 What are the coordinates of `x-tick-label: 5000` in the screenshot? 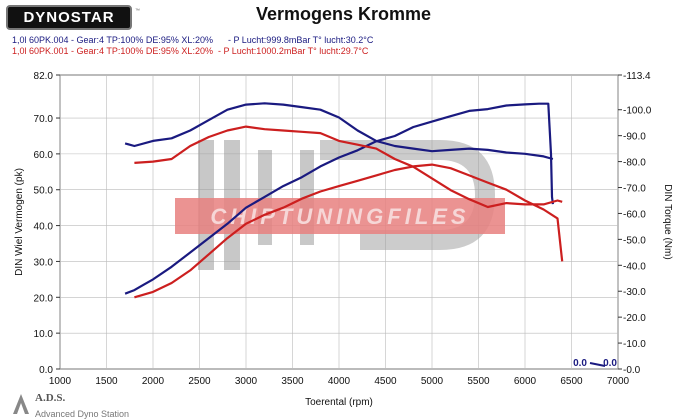 It's located at (432, 381).